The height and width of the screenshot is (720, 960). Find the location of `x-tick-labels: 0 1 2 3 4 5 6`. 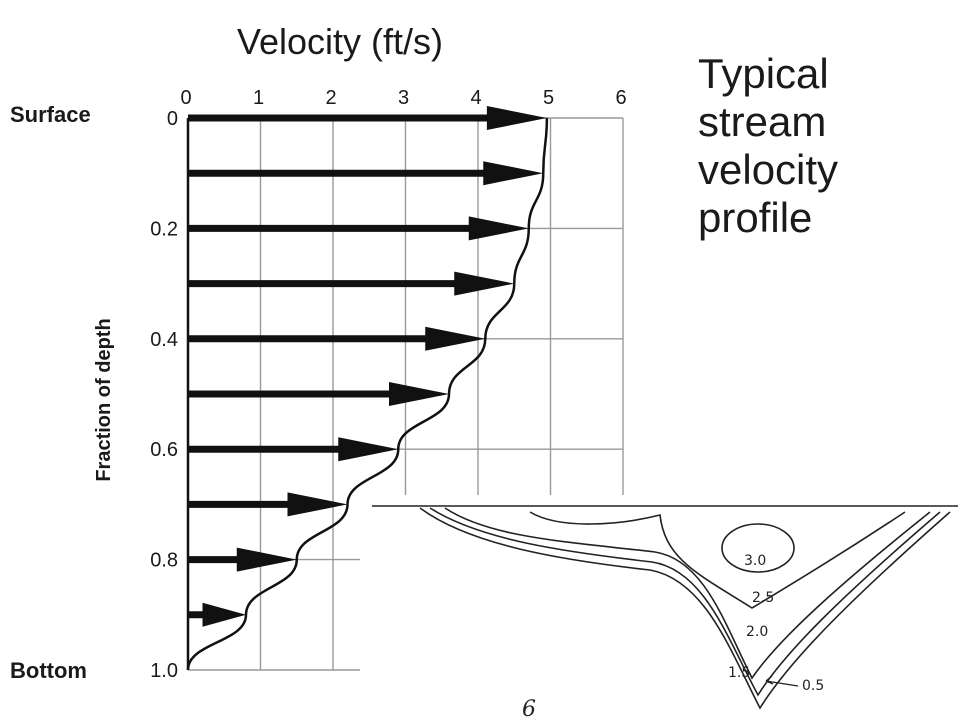

x-tick-labels: 0 1 2 3 4 5 6 is located at coordinates (403, 98).